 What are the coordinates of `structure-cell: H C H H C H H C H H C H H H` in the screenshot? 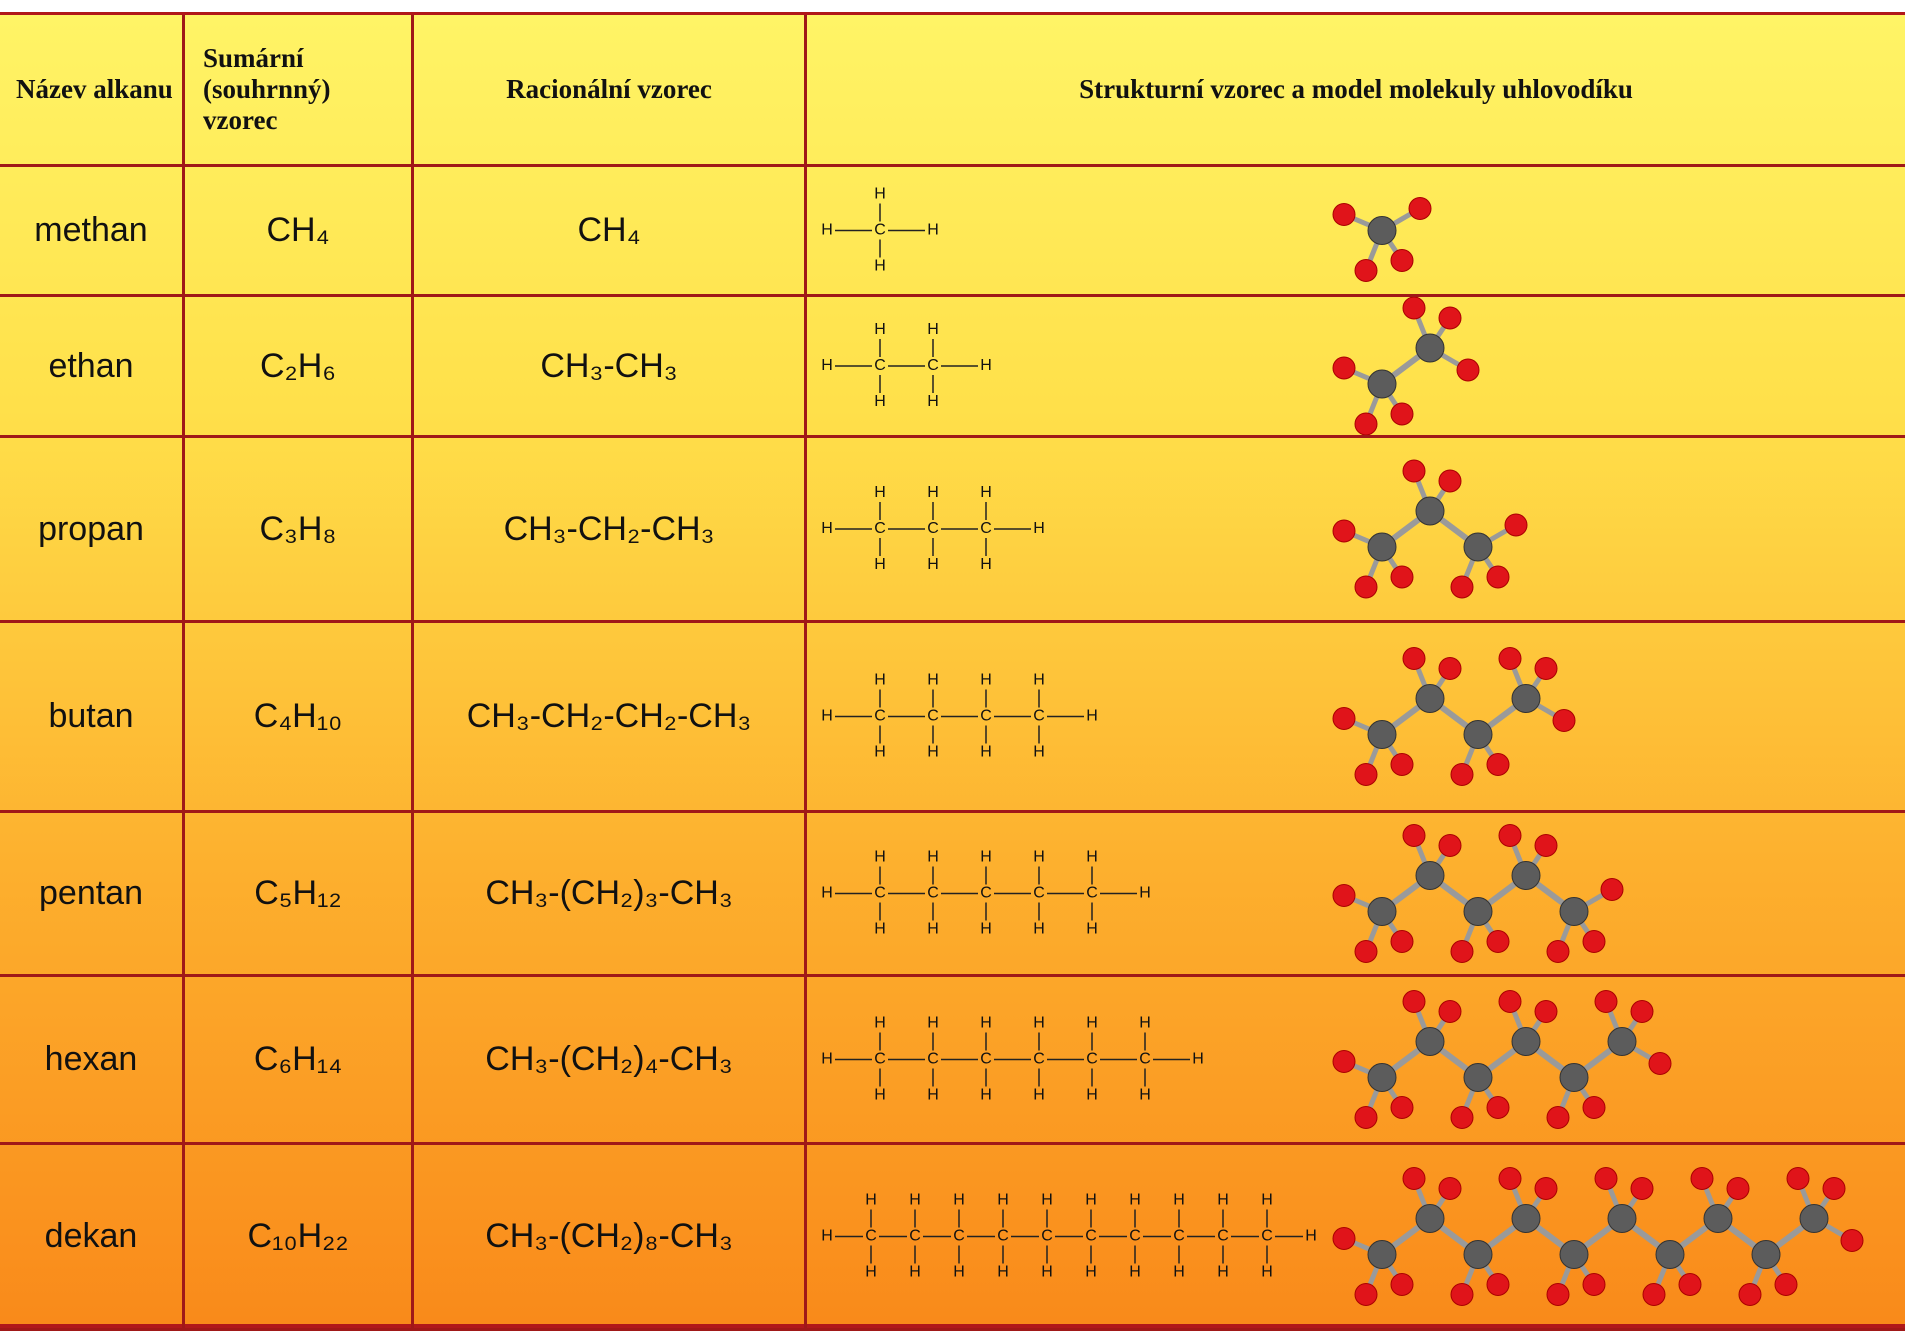 It's located at (1356, 718).